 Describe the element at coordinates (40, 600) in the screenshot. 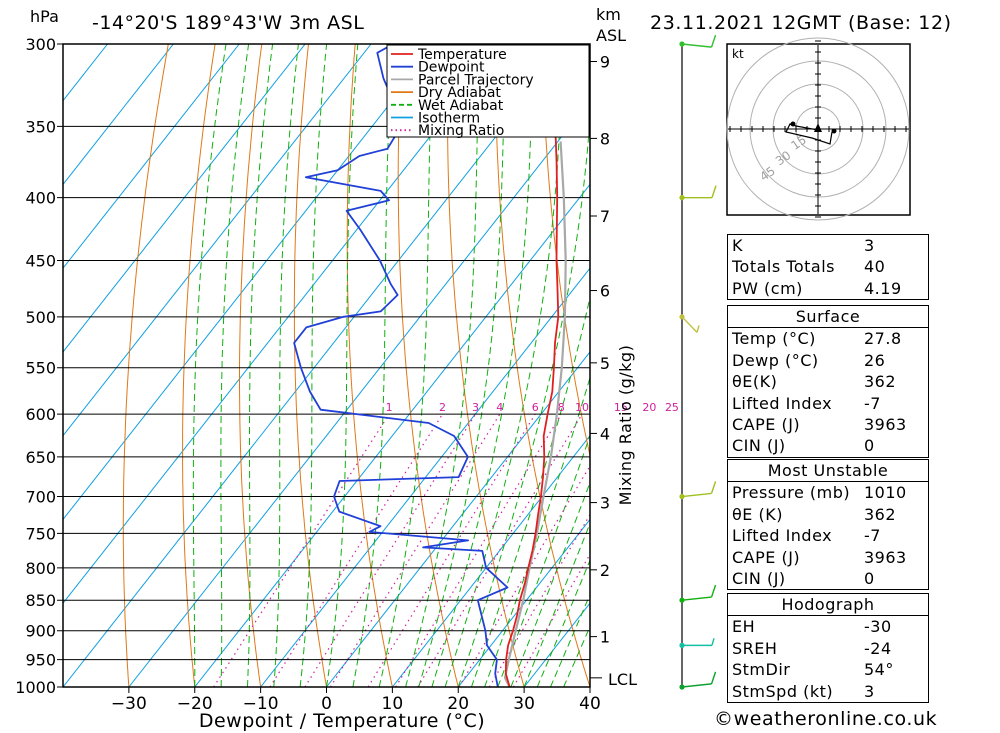

I see `pressure-tick-label: 850` at that location.